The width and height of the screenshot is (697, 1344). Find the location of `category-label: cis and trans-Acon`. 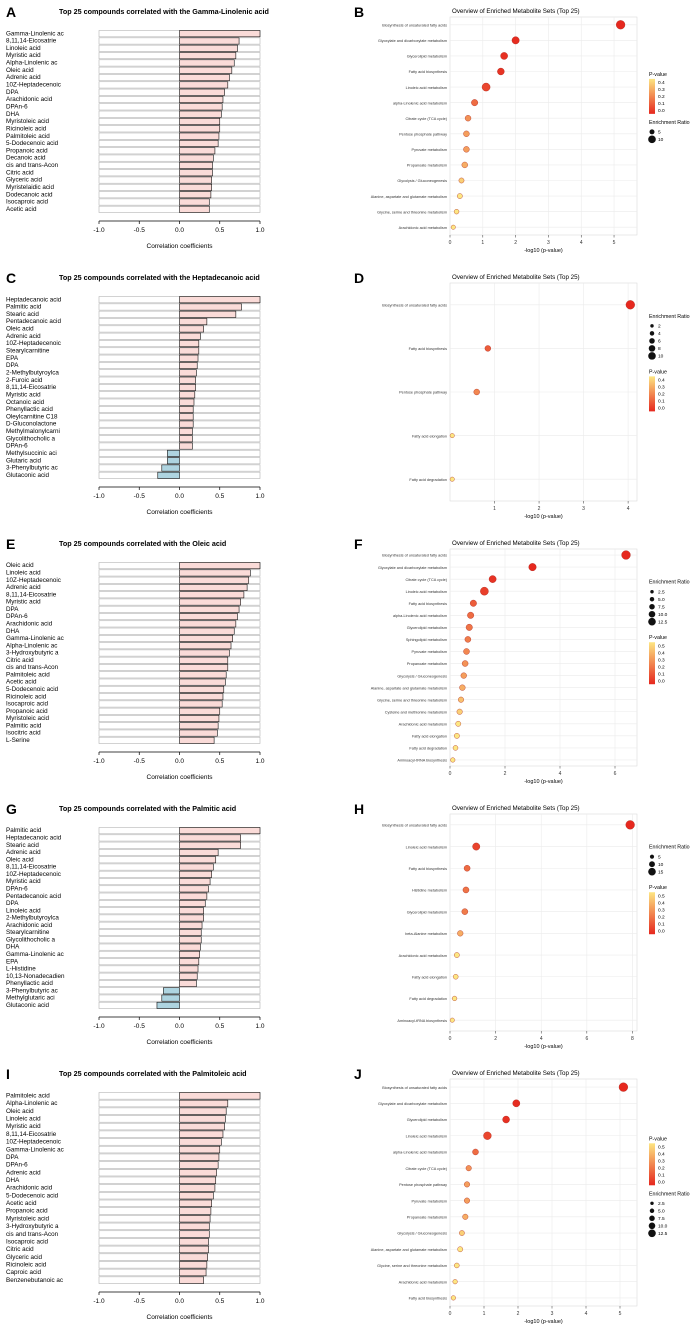

category-label: cis and trans-Acon is located at coordinates (32, 1234).